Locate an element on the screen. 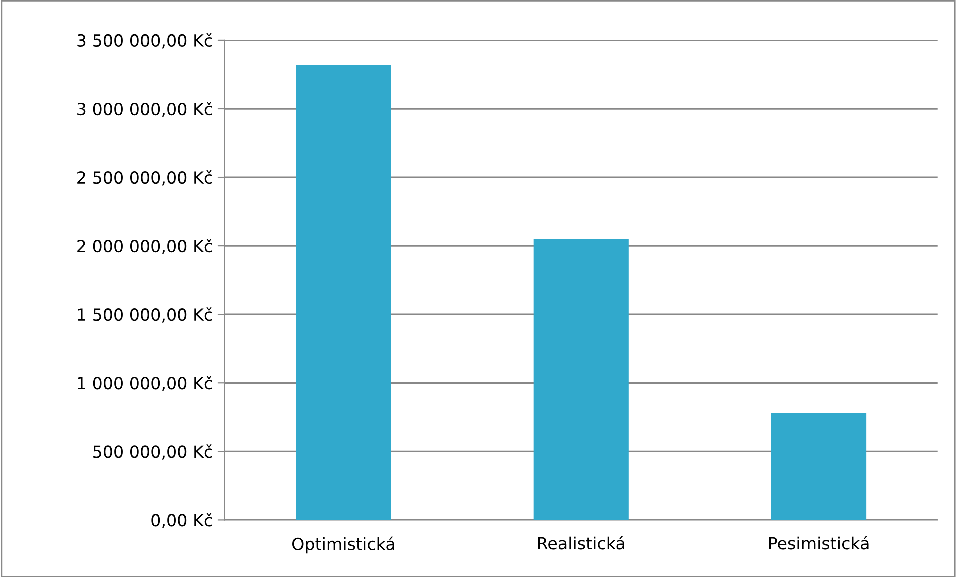  y-tick-label: 500 000,00 Kč is located at coordinates (153, 452).